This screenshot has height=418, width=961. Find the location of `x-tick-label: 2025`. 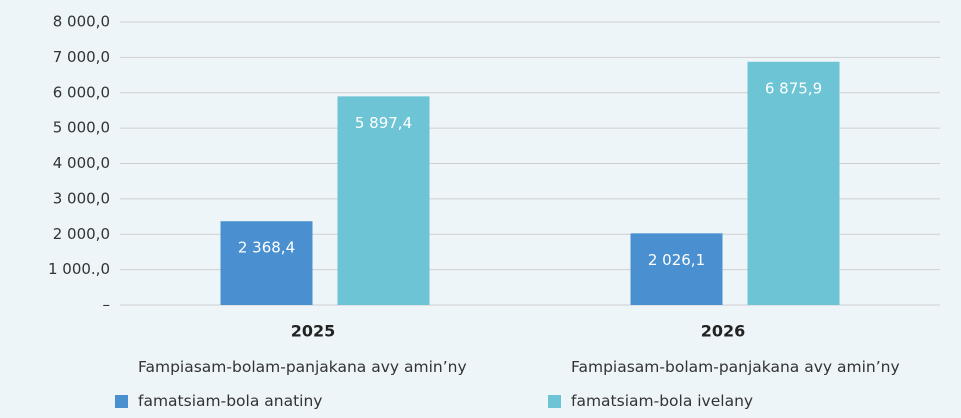

x-tick-label: 2025 is located at coordinates (313, 331).